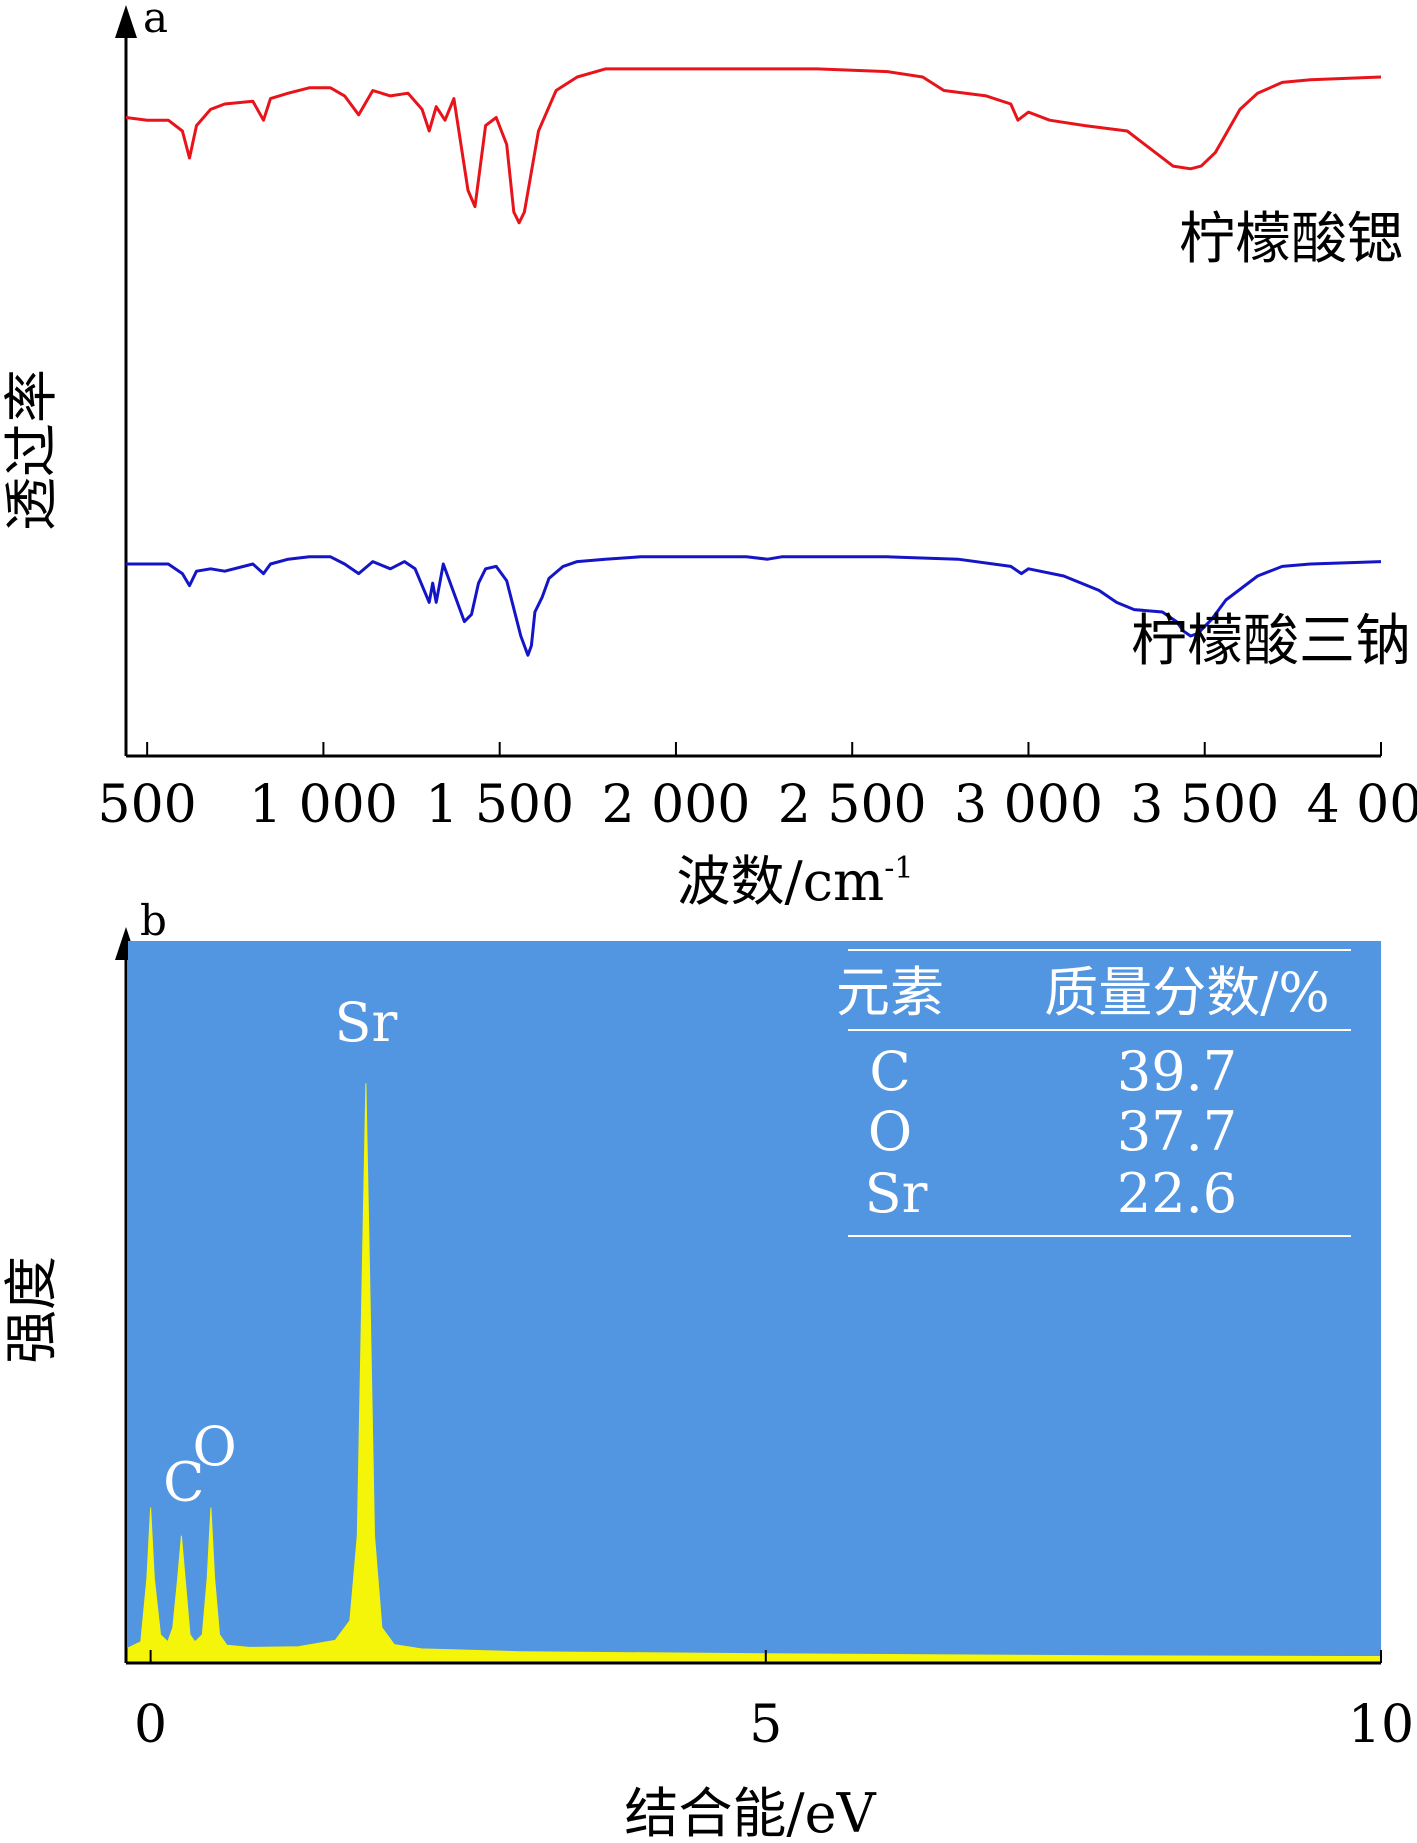  Describe the element at coordinates (753, 146) in the screenshot. I see `series-line-strontium-citrate` at that location.